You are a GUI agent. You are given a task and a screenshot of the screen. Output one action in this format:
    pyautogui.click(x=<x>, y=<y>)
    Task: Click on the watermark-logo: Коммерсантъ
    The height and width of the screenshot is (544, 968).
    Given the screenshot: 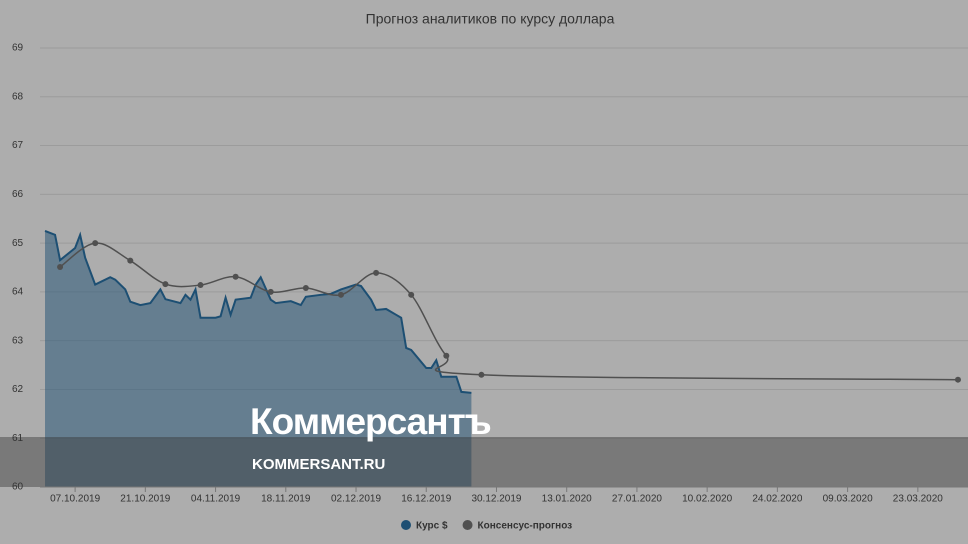 What is the action you would take?
    pyautogui.click(x=370, y=421)
    